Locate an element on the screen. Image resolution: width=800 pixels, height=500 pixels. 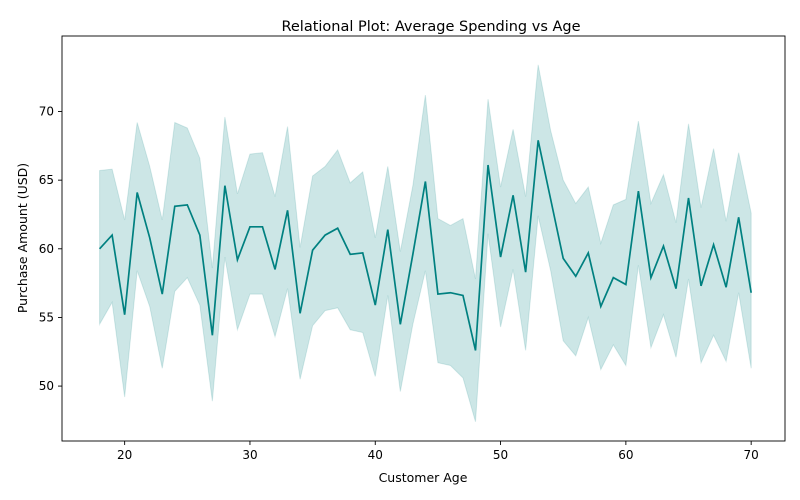
y-tick-label: 60 is located at coordinates (46, 249).